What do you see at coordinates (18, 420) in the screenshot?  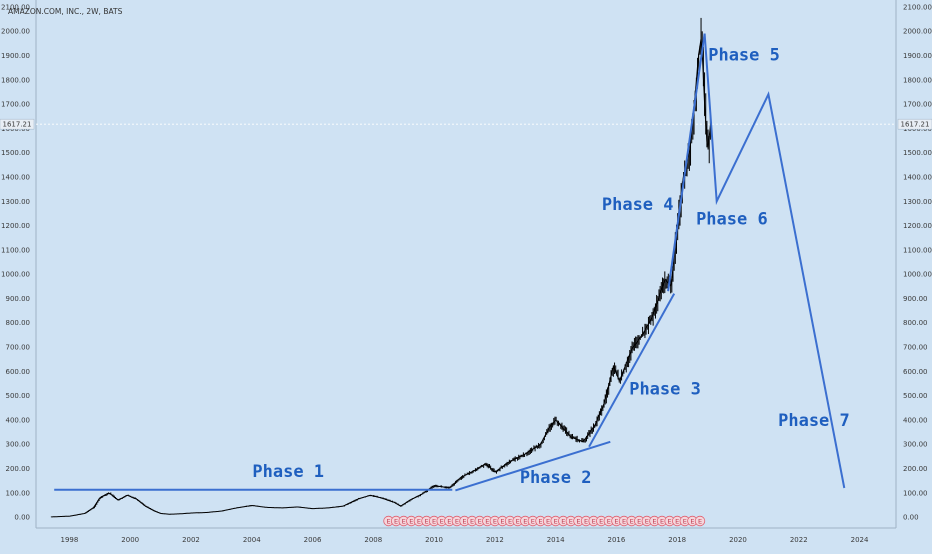 I see `y-tick-label-left: 400.00` at bounding box center [18, 420].